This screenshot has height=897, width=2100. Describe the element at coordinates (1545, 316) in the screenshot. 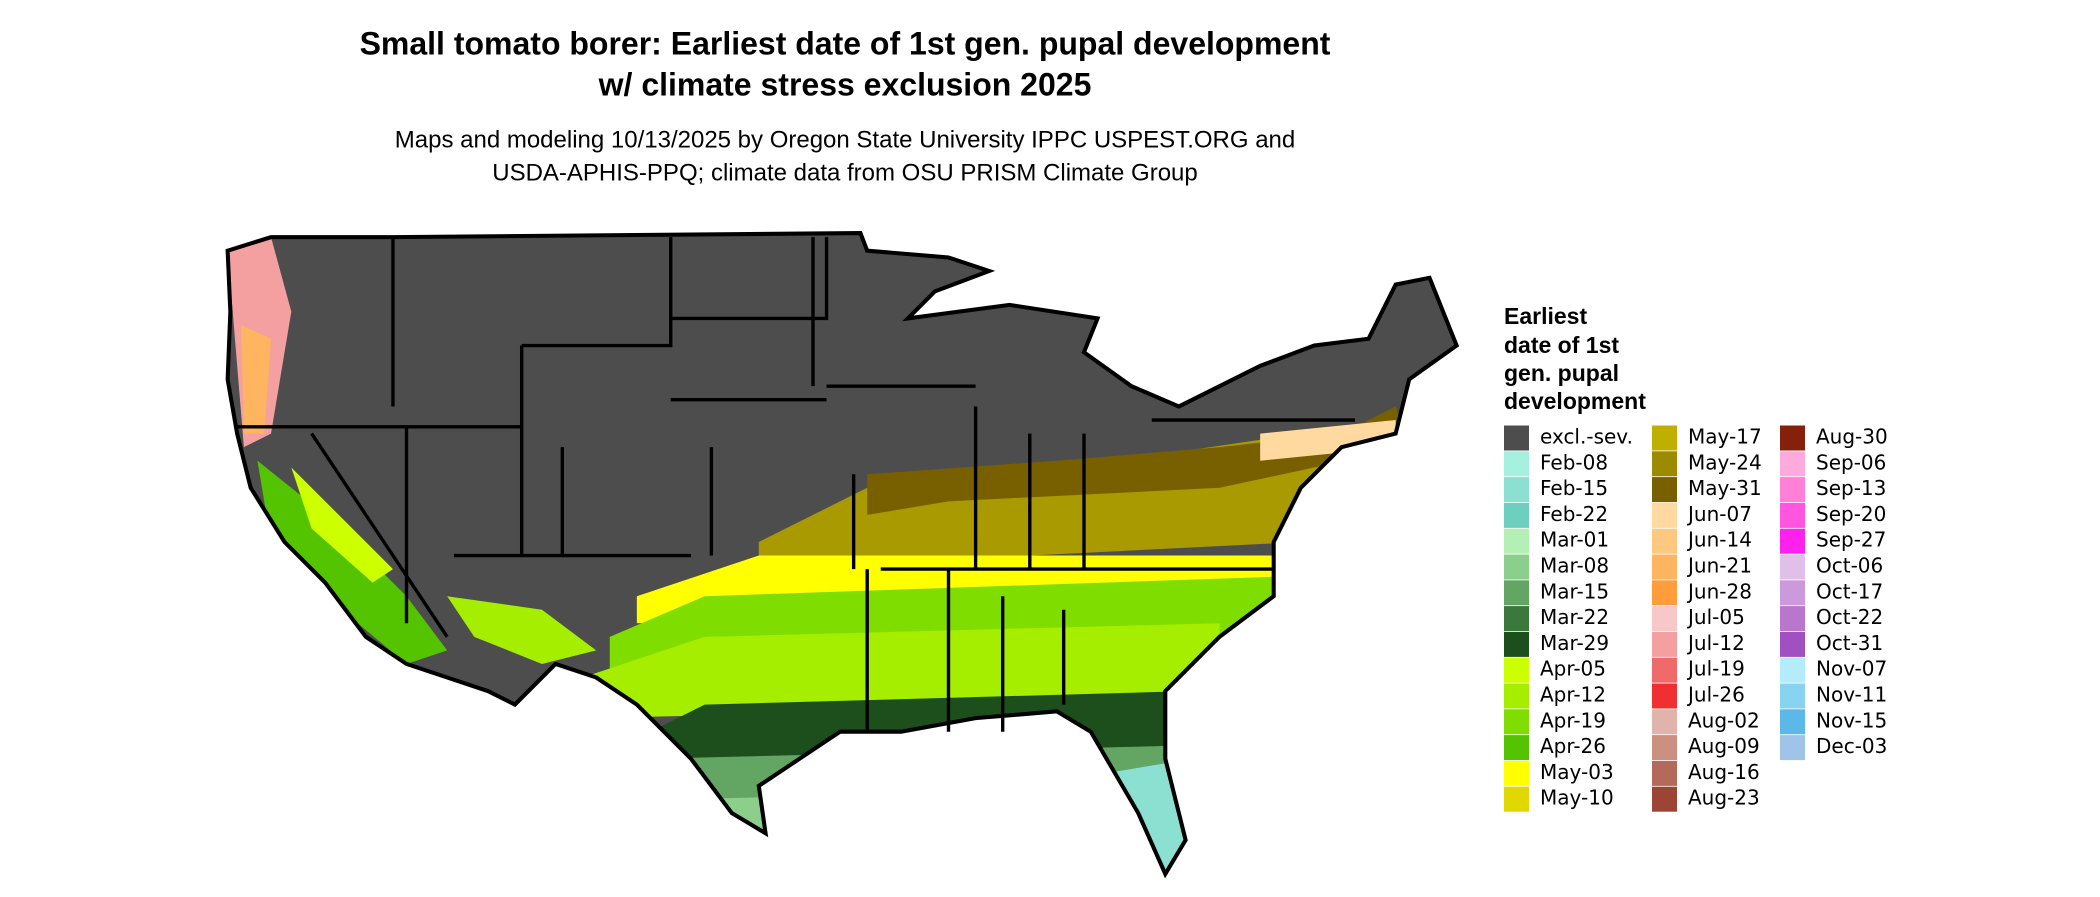

I see `legend-title: Earliest` at that location.